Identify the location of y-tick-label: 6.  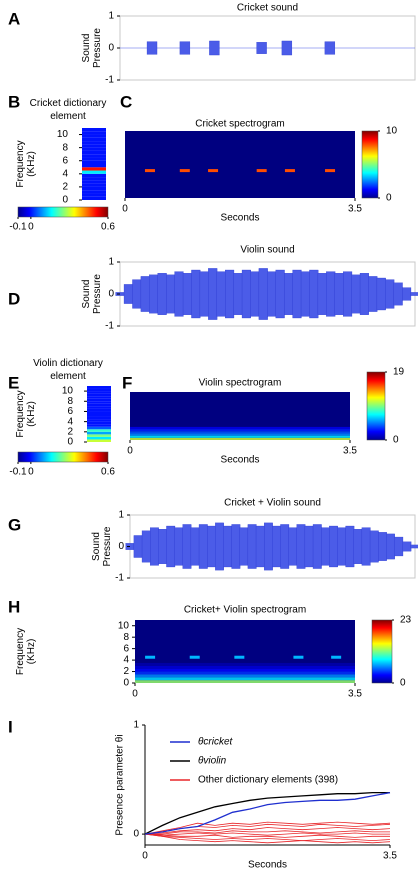
(65, 160).